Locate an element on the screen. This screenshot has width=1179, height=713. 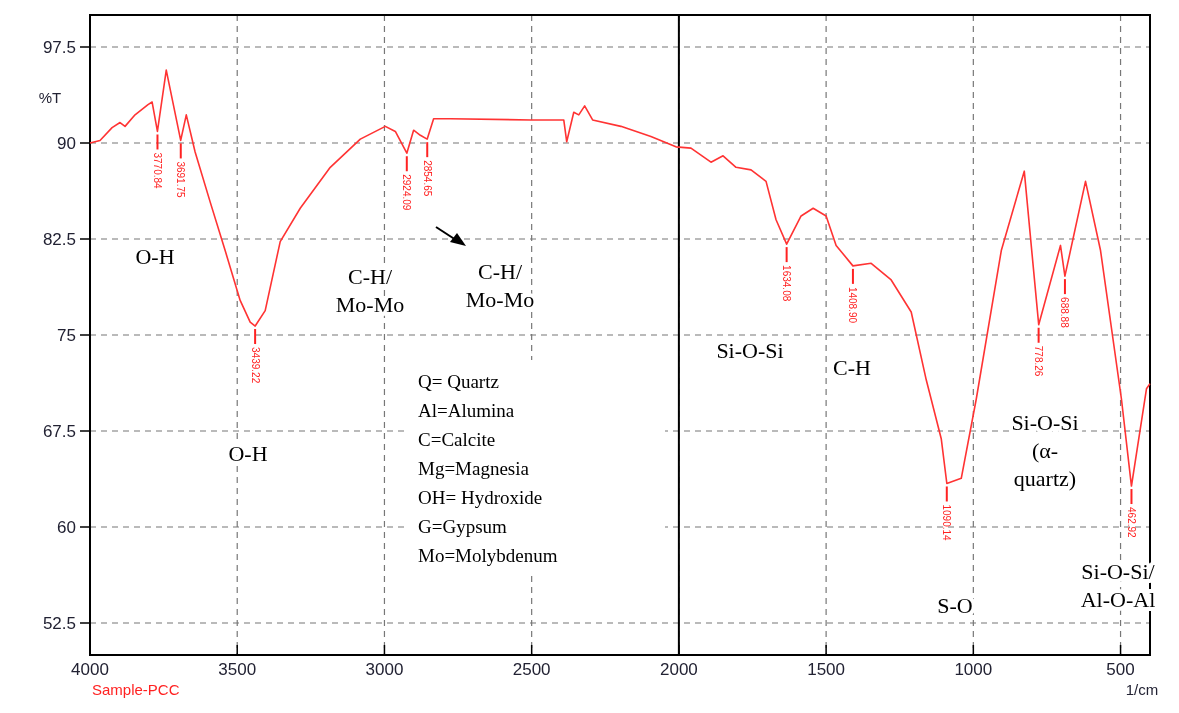
annotation: 1408.90 is located at coordinates (853, 305).